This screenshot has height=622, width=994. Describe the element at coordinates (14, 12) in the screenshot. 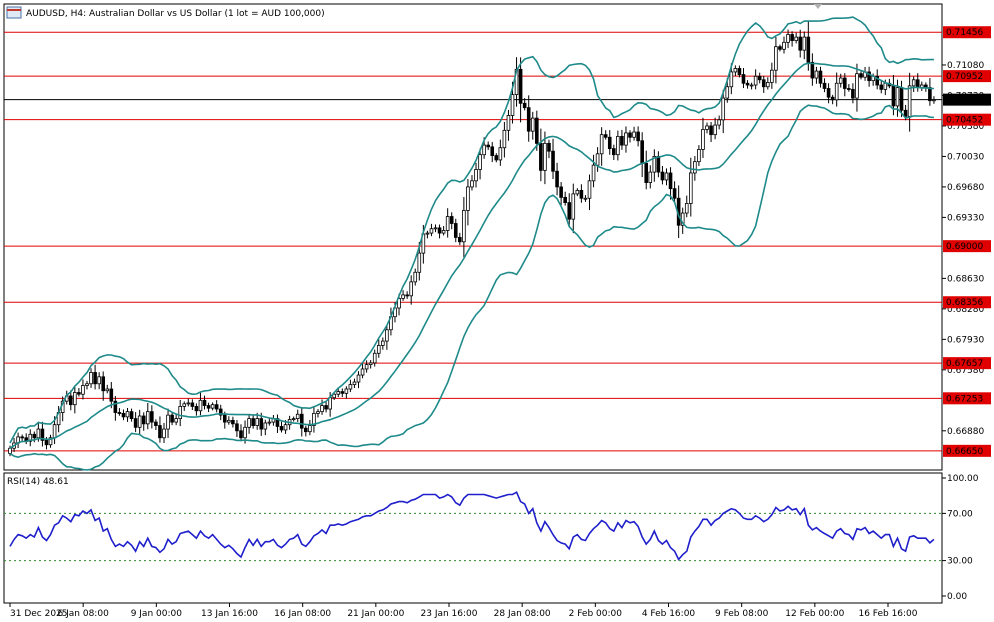

I see `chart-window-icon-body` at that location.